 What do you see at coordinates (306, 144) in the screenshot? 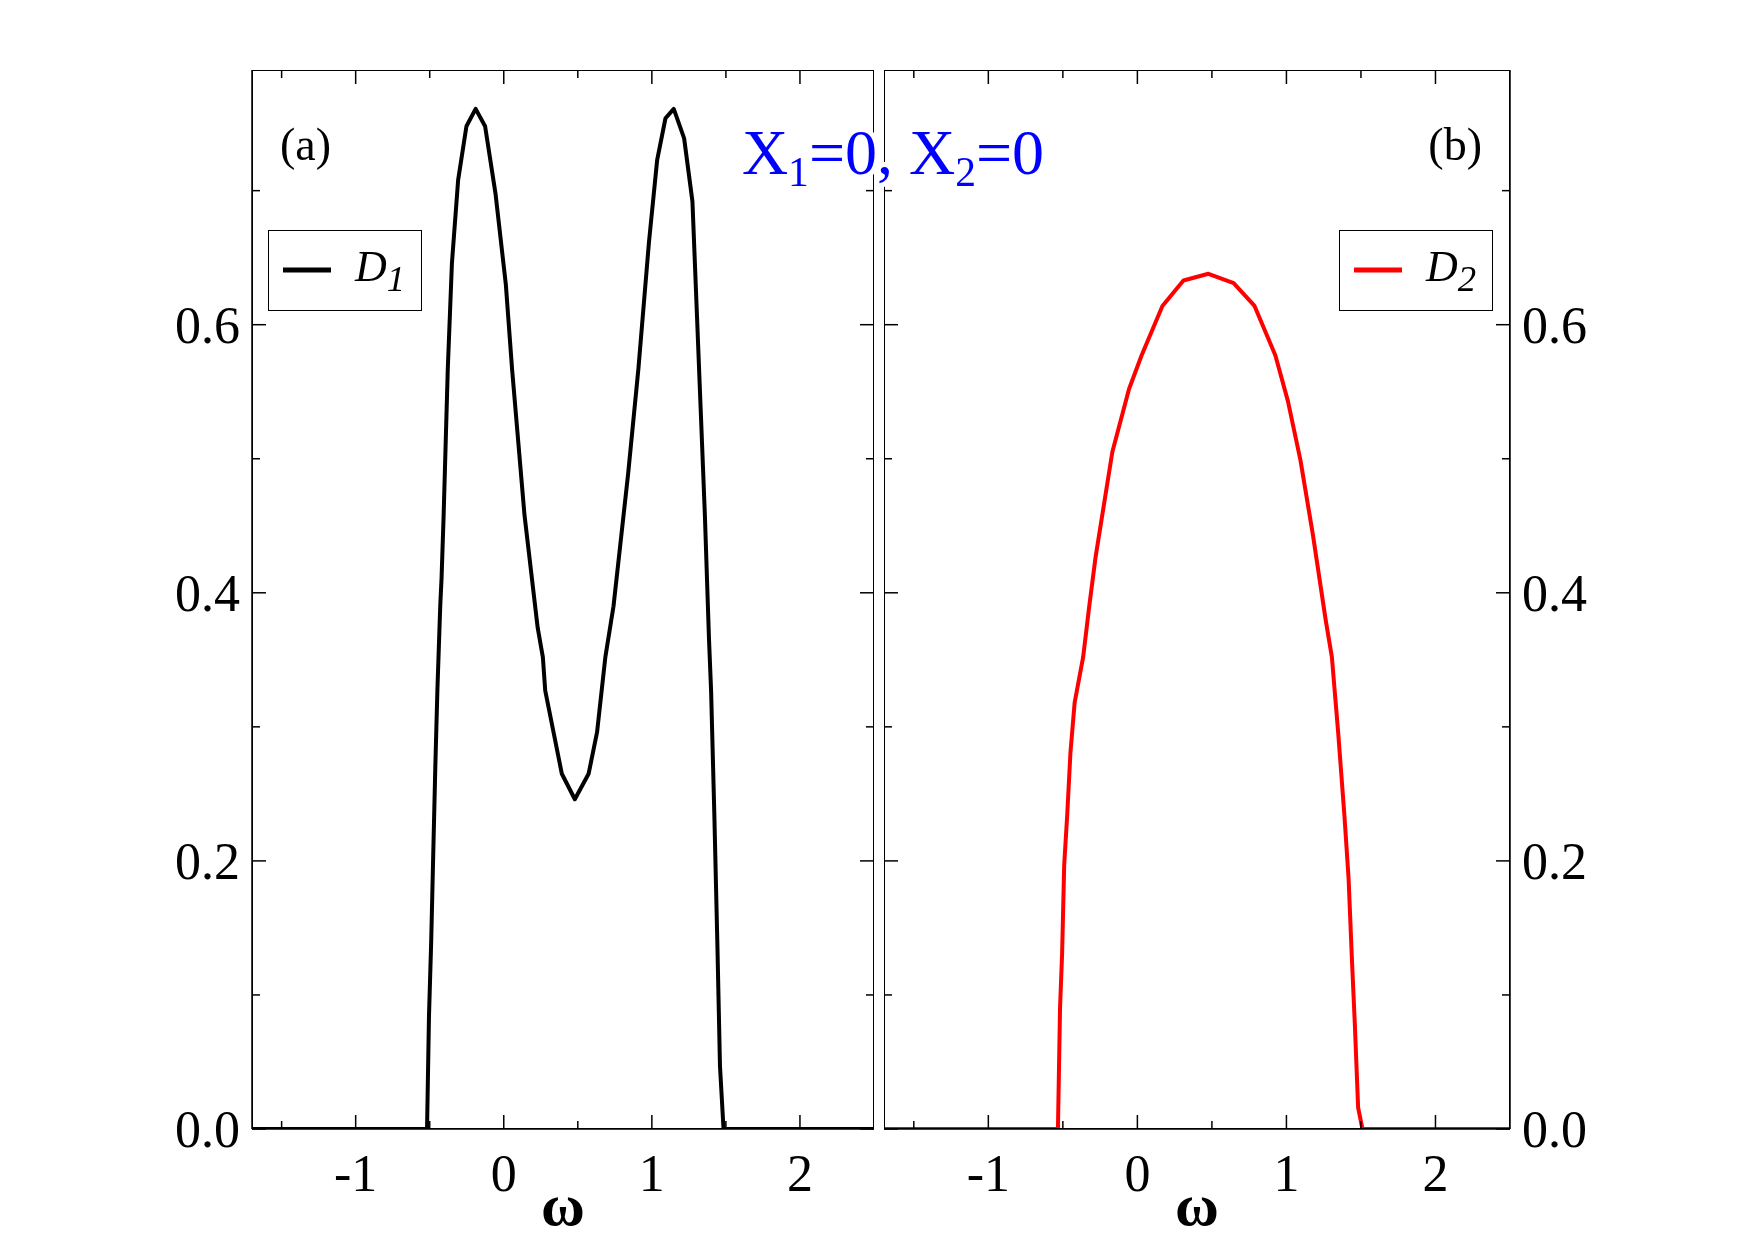
I see `annotation: (a)` at bounding box center [306, 144].